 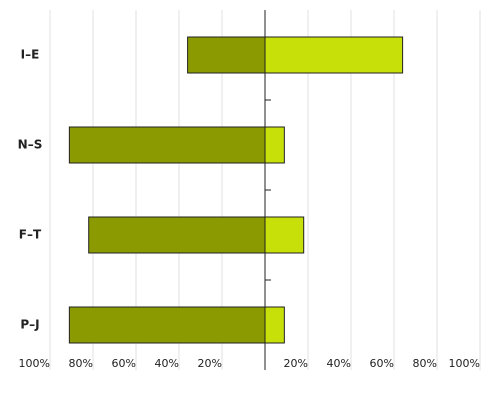 I want to click on y-tick-label: I–E, so click(x=30, y=55).